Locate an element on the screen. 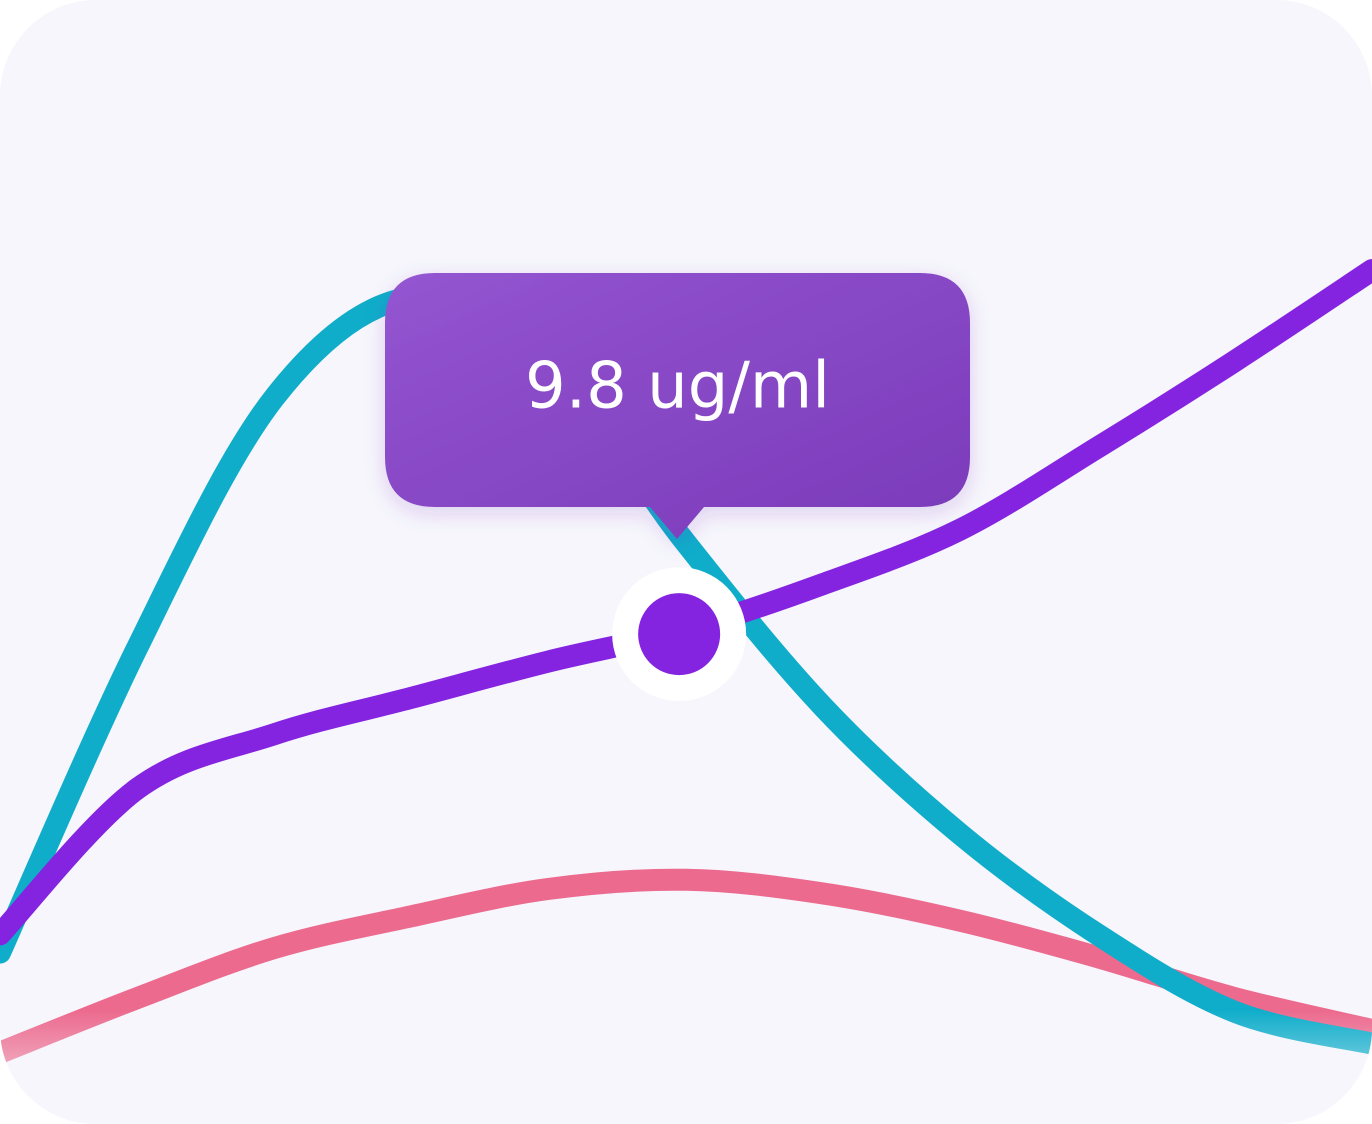 The height and width of the screenshot is (1124, 1372). highlight-marker-point is located at coordinates (679, 634).